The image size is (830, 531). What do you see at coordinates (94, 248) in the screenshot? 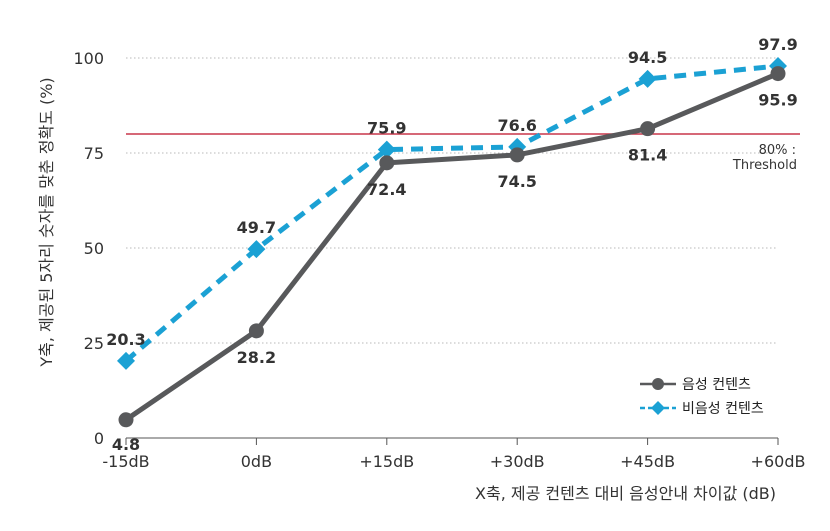
I see `y-tick-label: 50` at bounding box center [94, 248].